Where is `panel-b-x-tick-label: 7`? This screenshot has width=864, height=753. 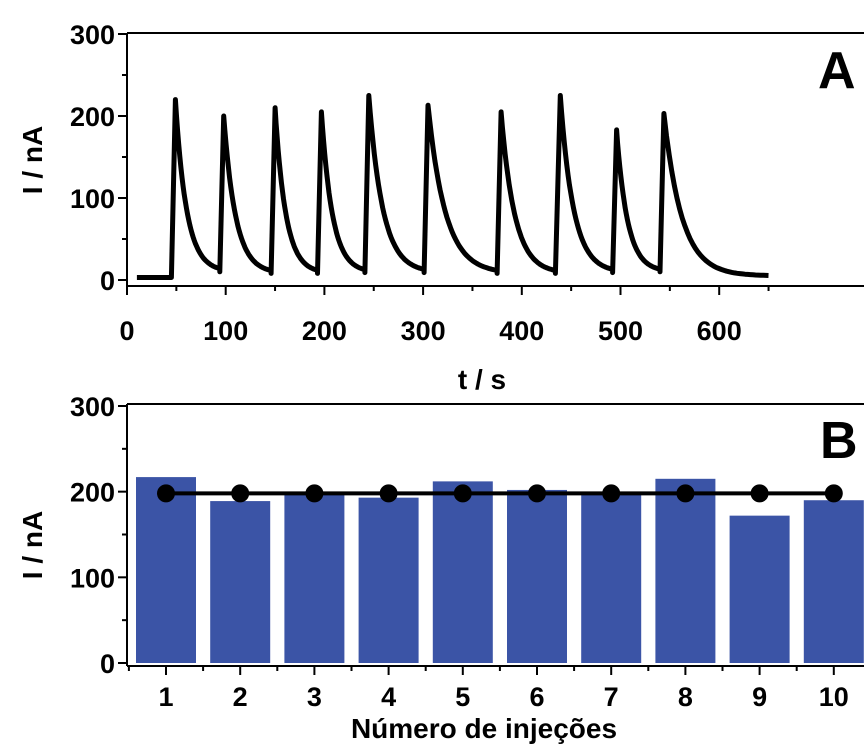
panel-b-x-tick-label: 7 is located at coordinates (611, 697).